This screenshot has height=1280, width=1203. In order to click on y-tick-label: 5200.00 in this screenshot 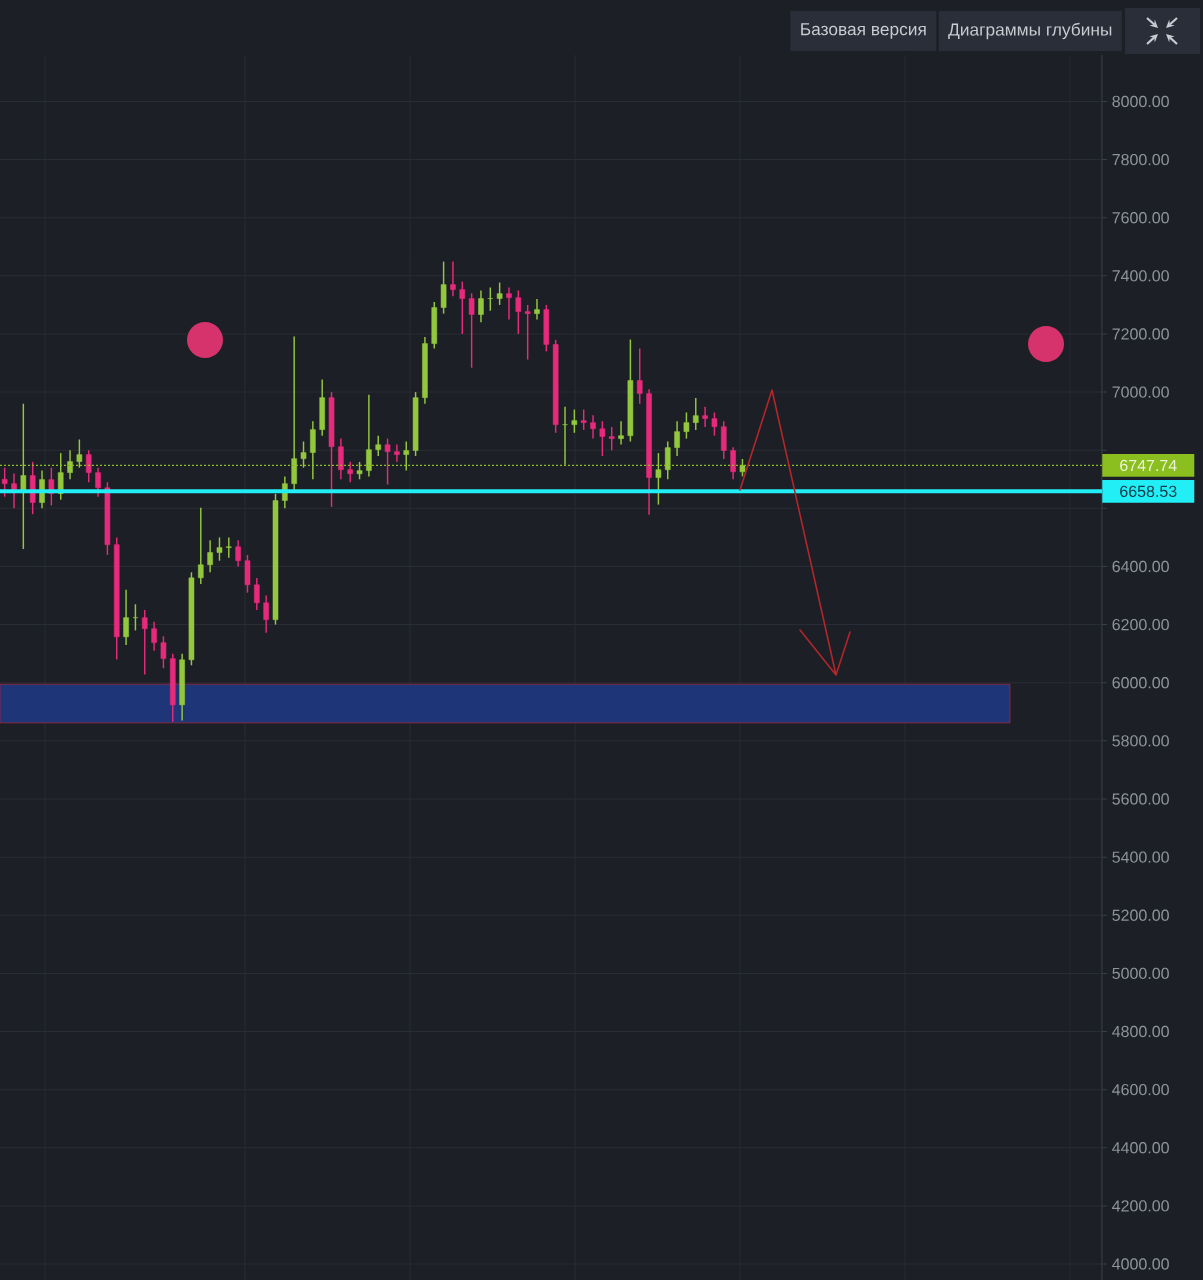, I will do `click(1140, 915)`.